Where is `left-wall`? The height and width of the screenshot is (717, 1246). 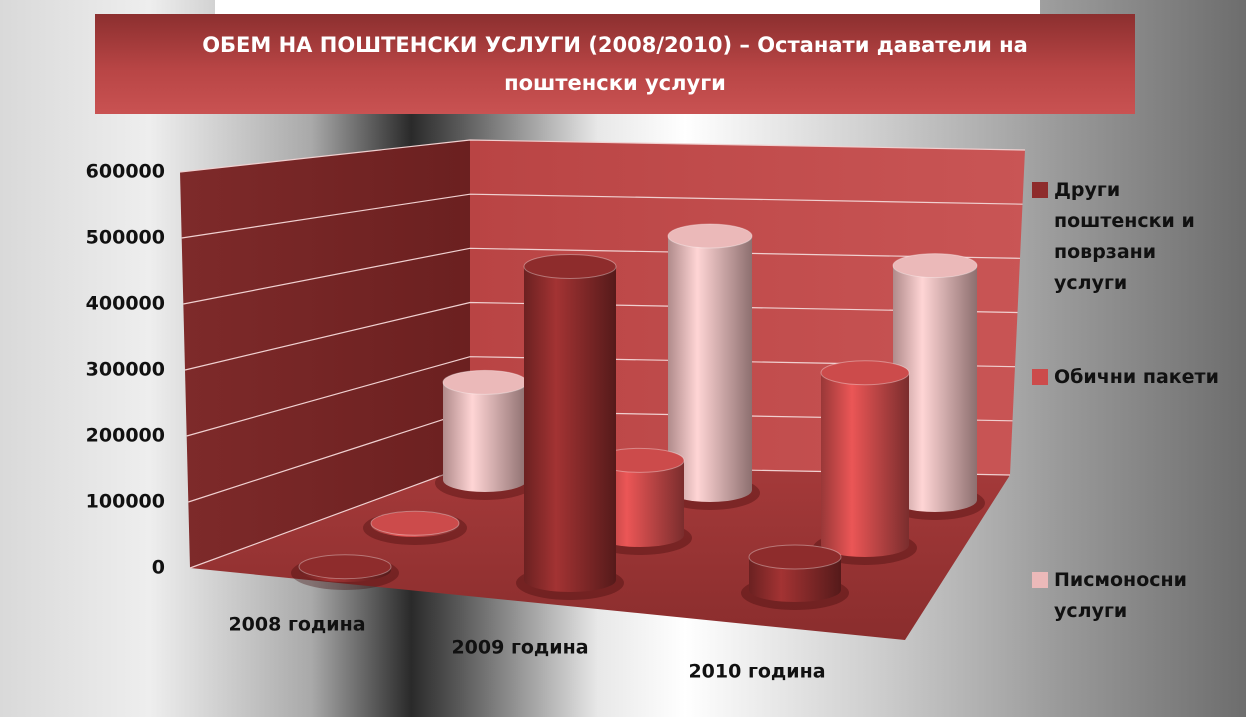
left-wall is located at coordinates (325, 354).